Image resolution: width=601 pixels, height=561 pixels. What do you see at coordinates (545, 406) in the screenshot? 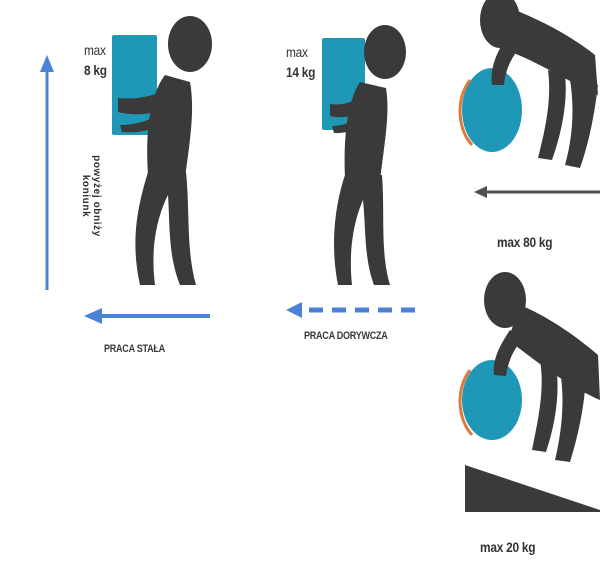
I see `leg2-slope` at bounding box center [545, 406].